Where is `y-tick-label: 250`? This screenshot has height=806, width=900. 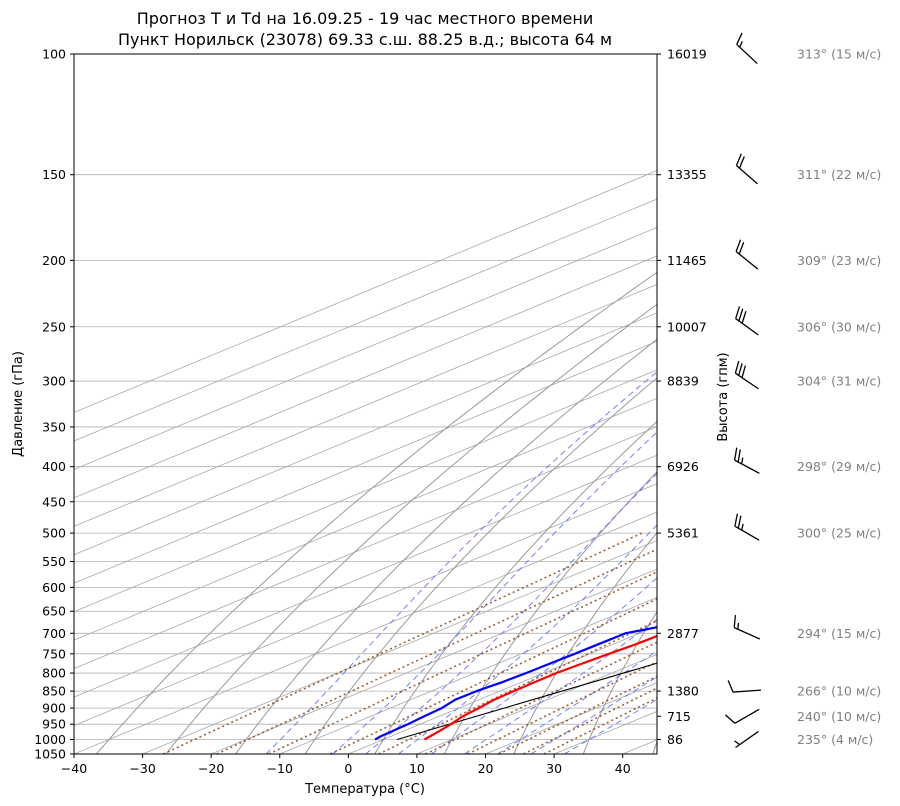 y-tick-label: 250 is located at coordinates (54, 326).